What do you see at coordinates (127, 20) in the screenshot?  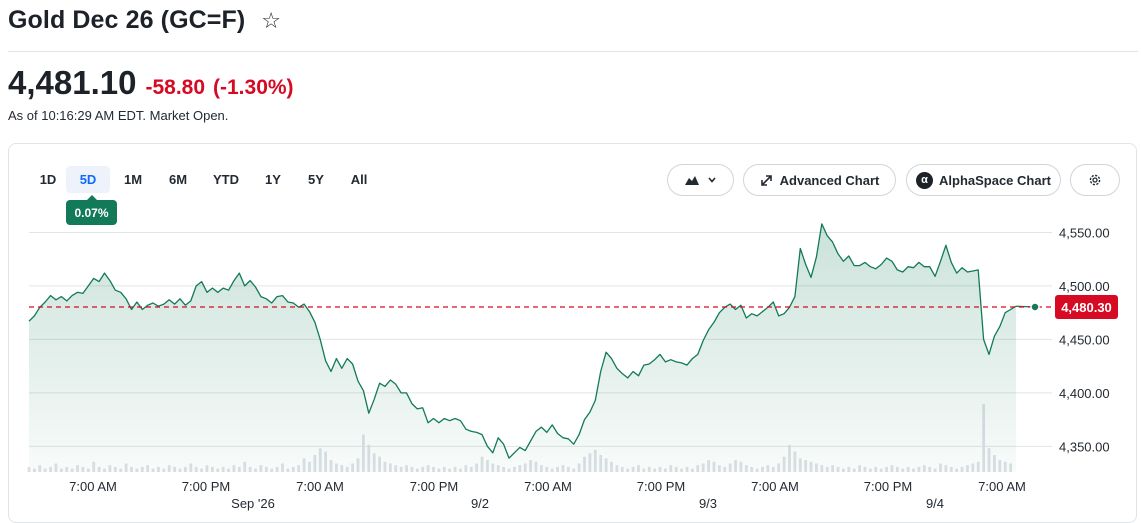 I see `page-title: Gold Dec 26 (GC=F)` at bounding box center [127, 20].